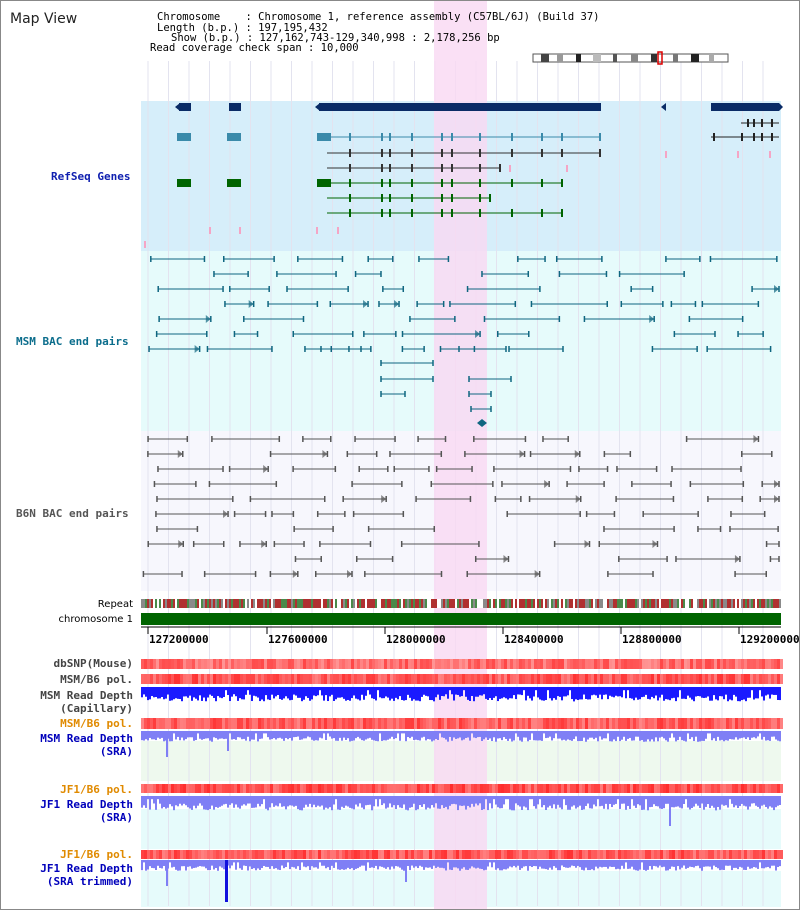 Image resolution: width=800 pixels, height=911 pixels. Describe the element at coordinates (86, 804) in the screenshot. I see `track-label-jf1-depth-sra: JF1 Read Depth` at that location.